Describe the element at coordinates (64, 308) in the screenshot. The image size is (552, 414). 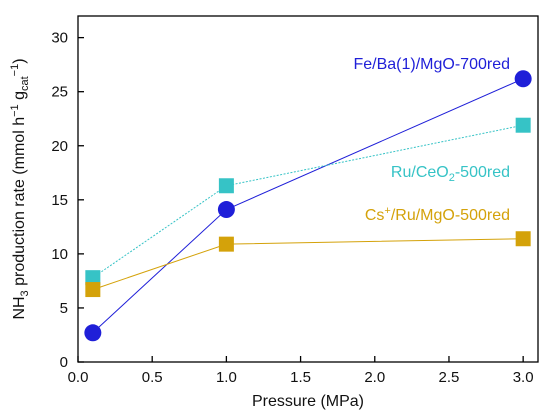
I see `y-tick-label-1: 5` at that location.